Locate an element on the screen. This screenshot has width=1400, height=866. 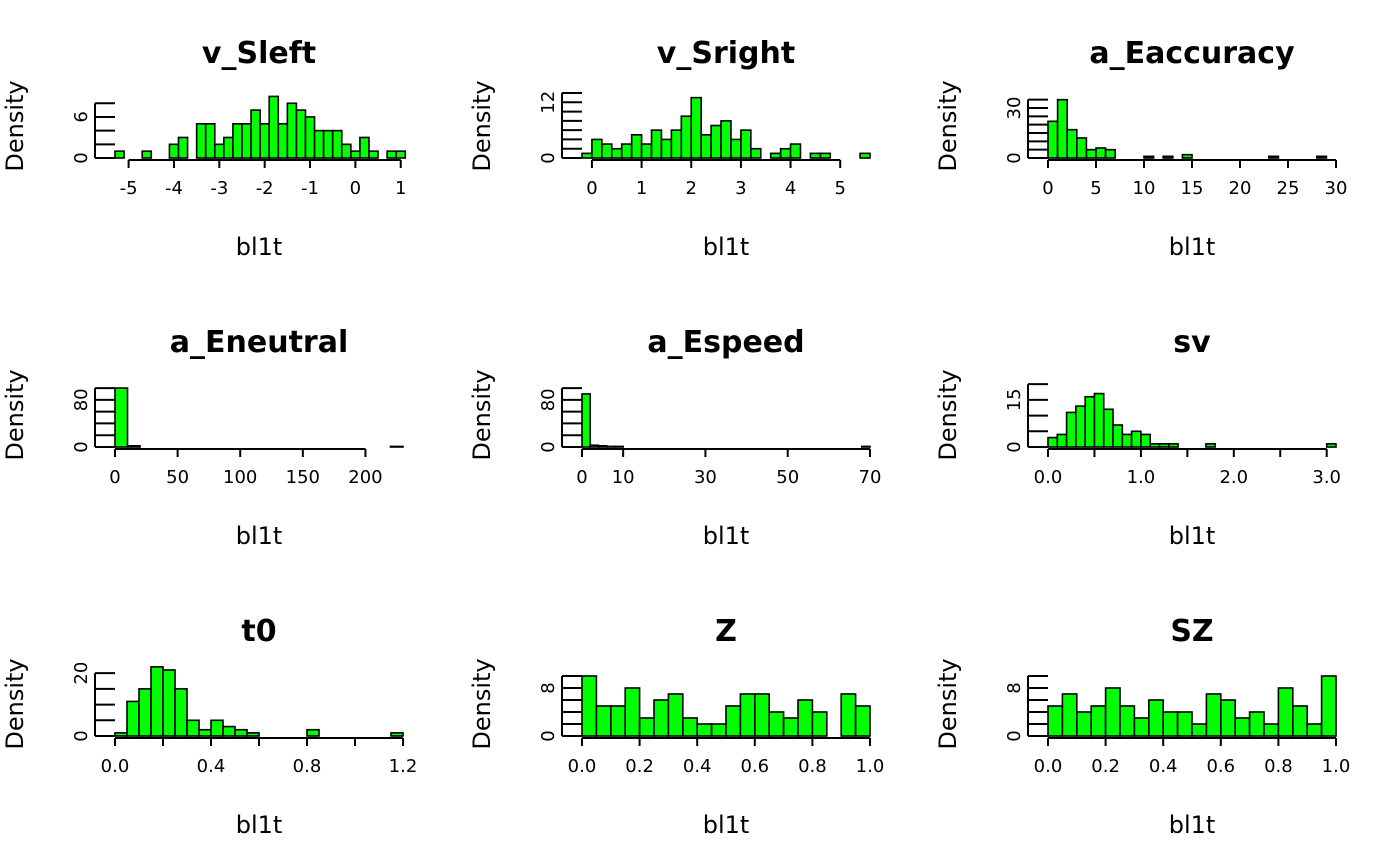
x-tick-label: -4 is located at coordinates (174, 188).